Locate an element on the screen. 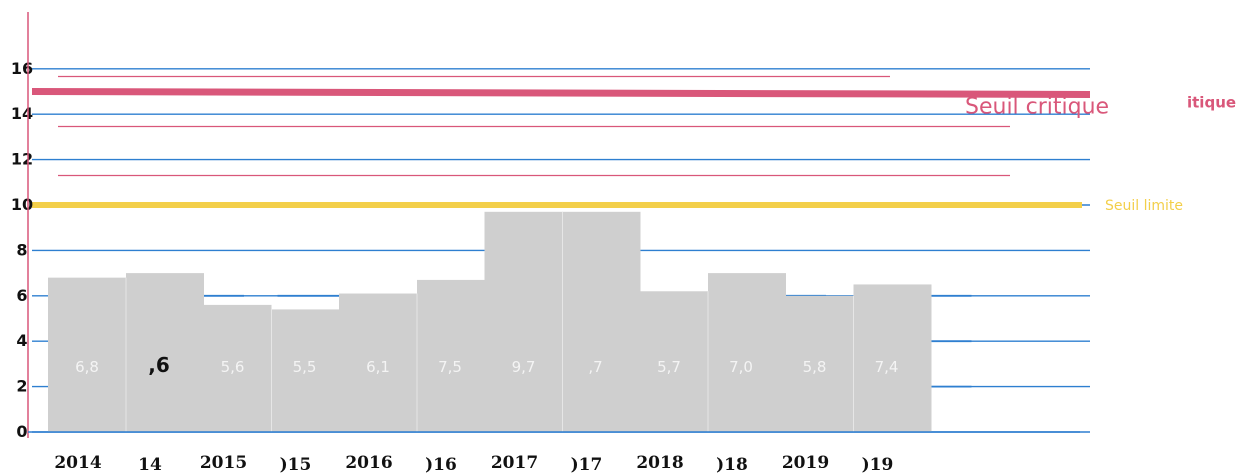  y-tick-label: 6 is located at coordinates (21, 295).